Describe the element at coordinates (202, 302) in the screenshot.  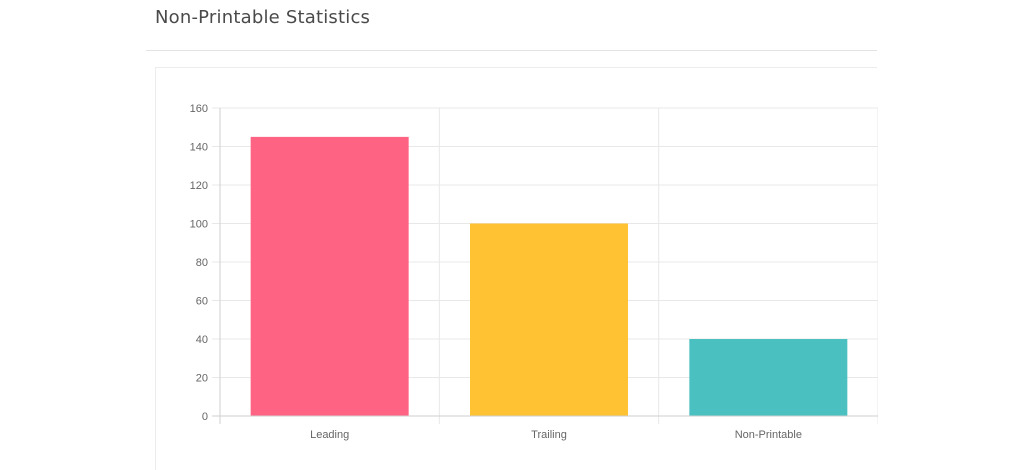
I see `y-tick-label: 60` at that location.